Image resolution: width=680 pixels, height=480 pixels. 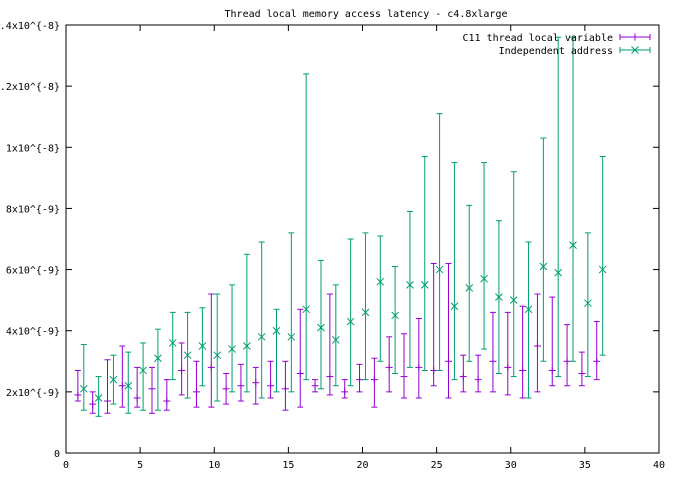 I want to click on y-tick-label: 8x10^{-9}, so click(x=33, y=209).